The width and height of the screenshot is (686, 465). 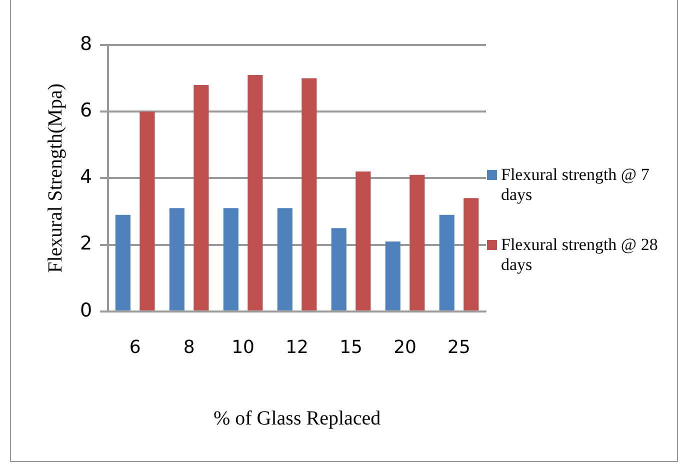 I want to click on x-axis-title: % of Glass Replaced, so click(x=297, y=418).